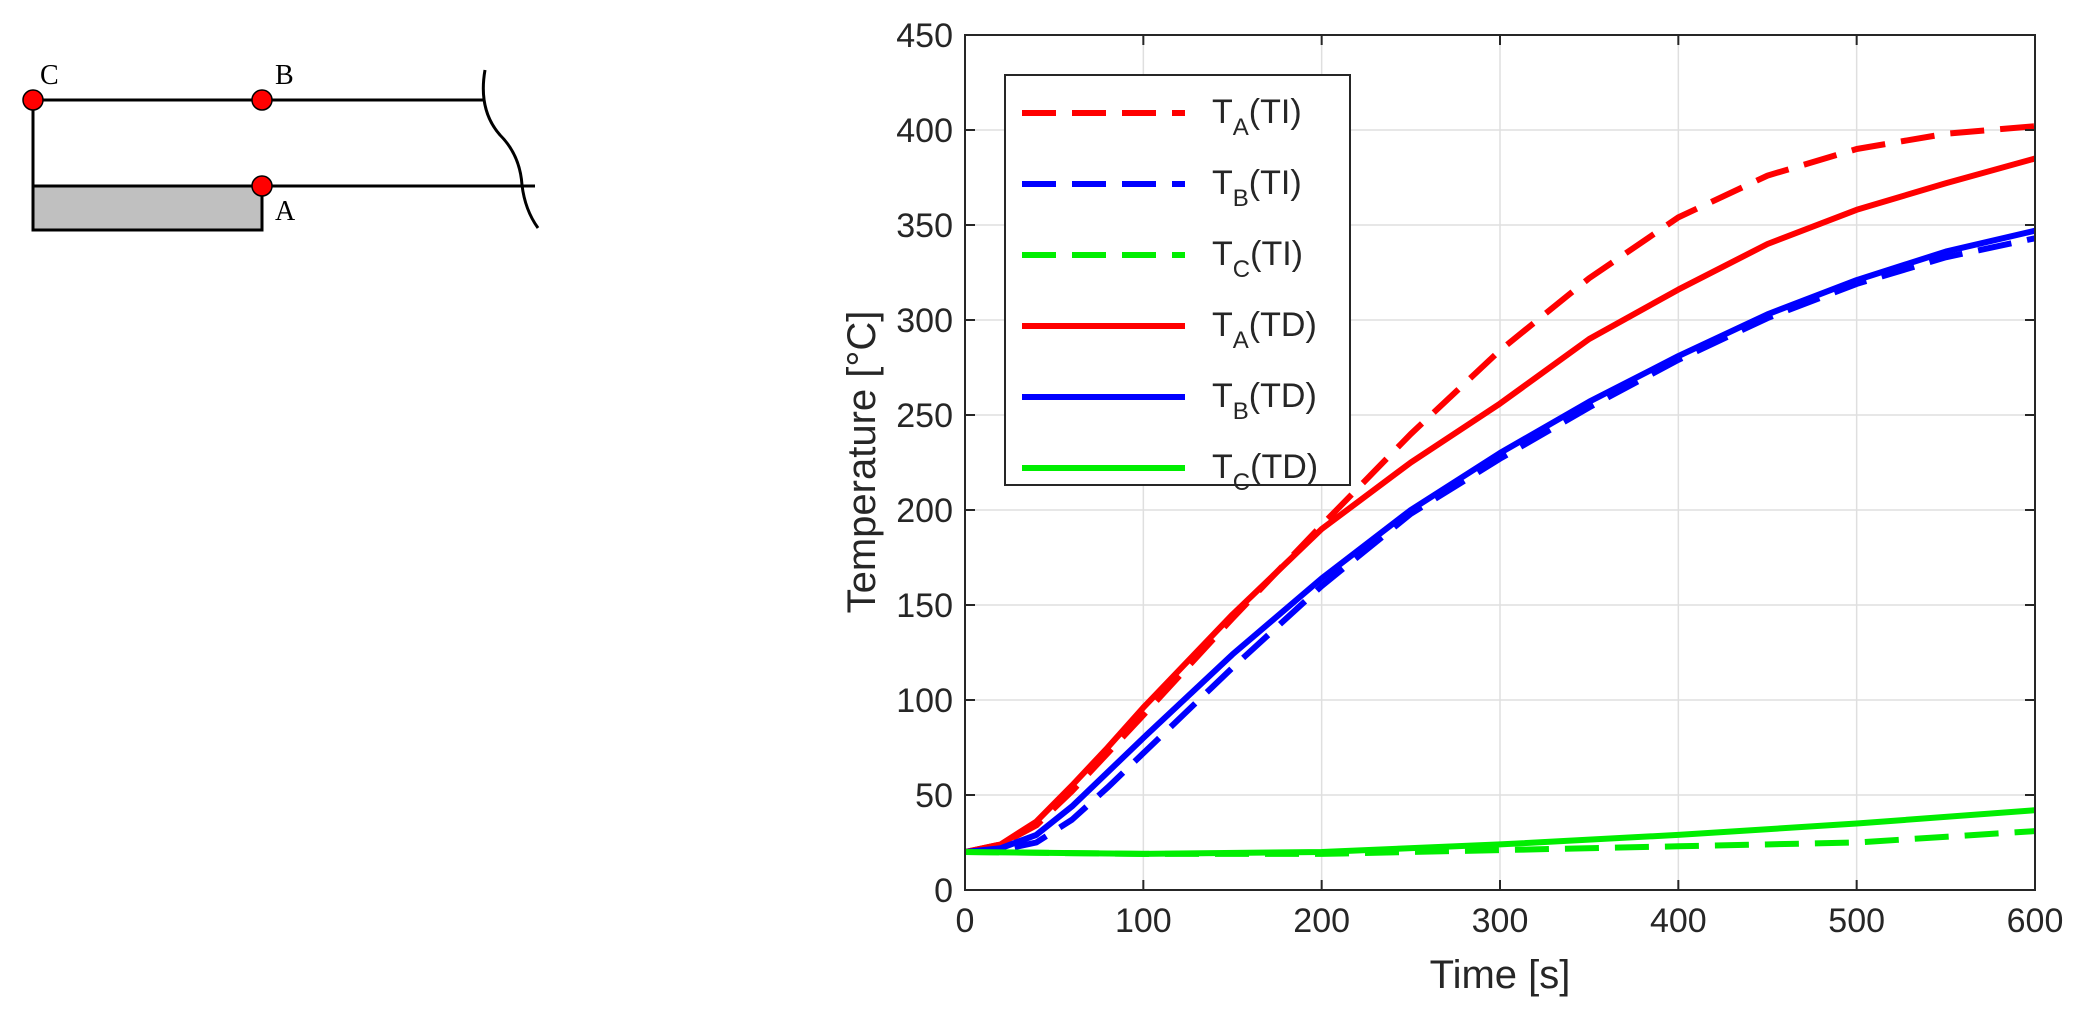 This screenshot has height=1018, width=2078. Describe the element at coordinates (1321, 921) in the screenshot. I see `x-tick-label: 200` at that location.